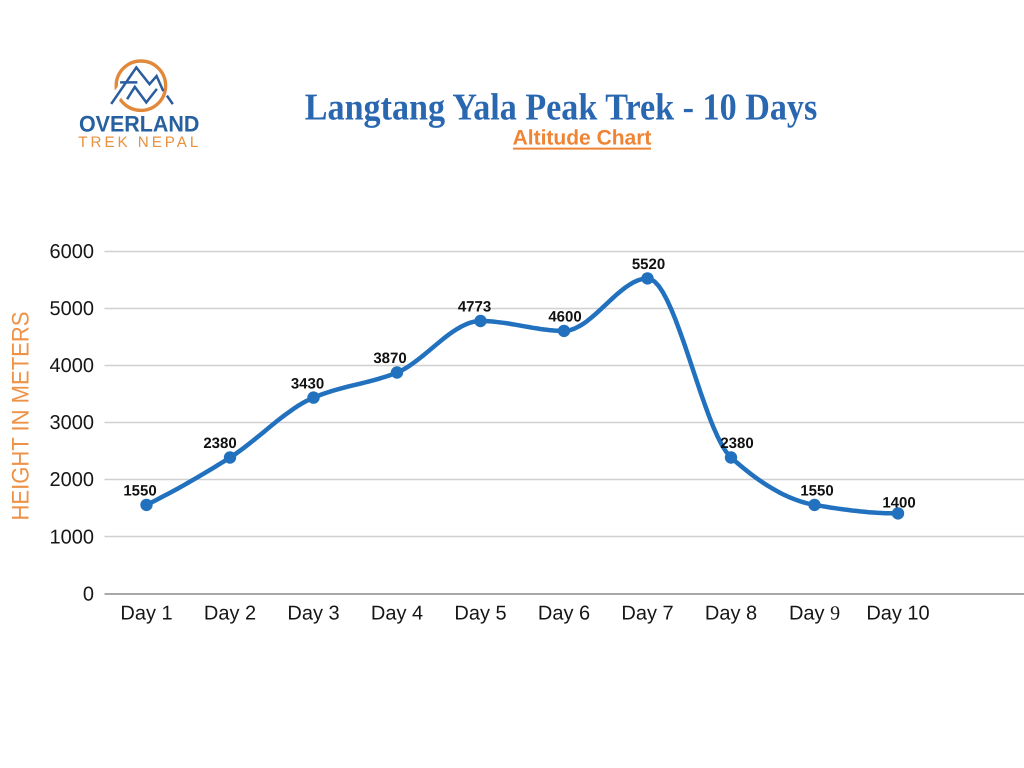  I want to click on svg-text: OVERLAND, so click(139, 124).